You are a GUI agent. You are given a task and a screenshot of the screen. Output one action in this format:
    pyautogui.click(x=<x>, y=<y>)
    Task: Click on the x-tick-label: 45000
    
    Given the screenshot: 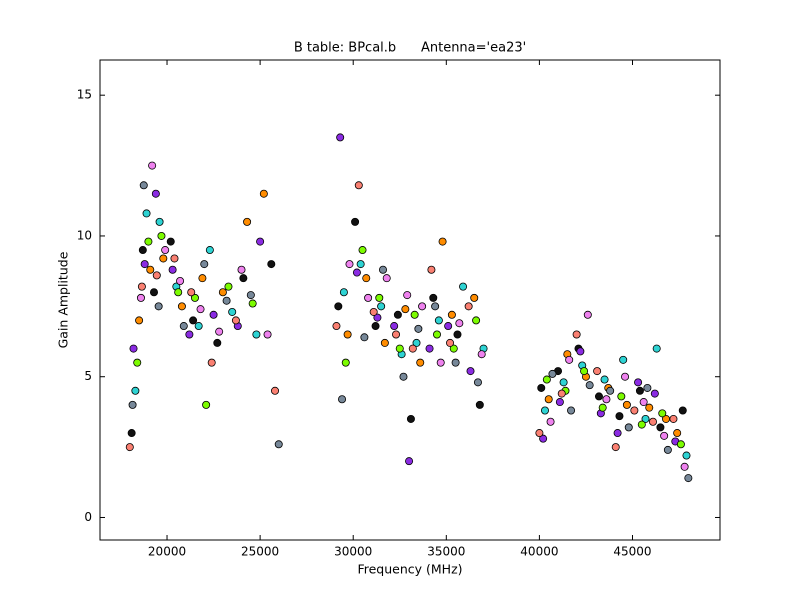 What is the action you would take?
    pyautogui.click(x=632, y=552)
    